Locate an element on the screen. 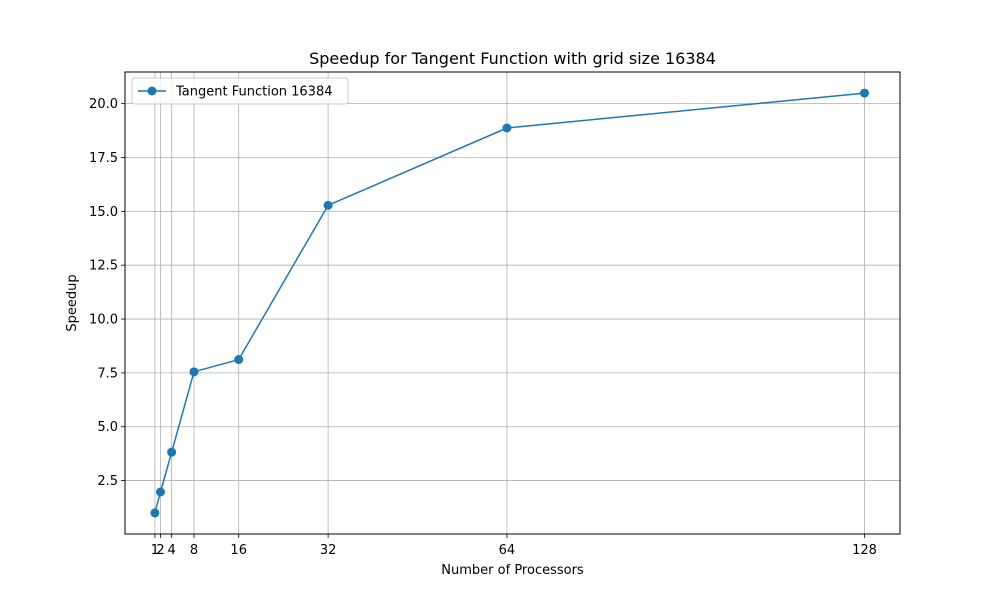 The width and height of the screenshot is (1000, 600). y-tick-label: 17.5 is located at coordinates (103, 158).